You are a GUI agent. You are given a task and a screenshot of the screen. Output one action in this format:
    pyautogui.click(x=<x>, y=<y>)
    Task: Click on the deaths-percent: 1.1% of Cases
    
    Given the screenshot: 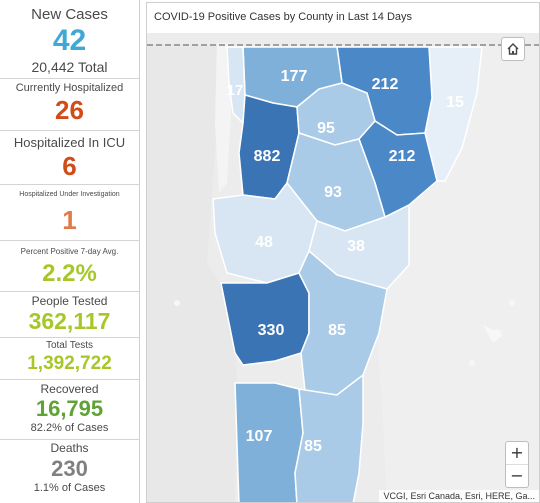 What is the action you would take?
    pyautogui.click(x=69, y=488)
    